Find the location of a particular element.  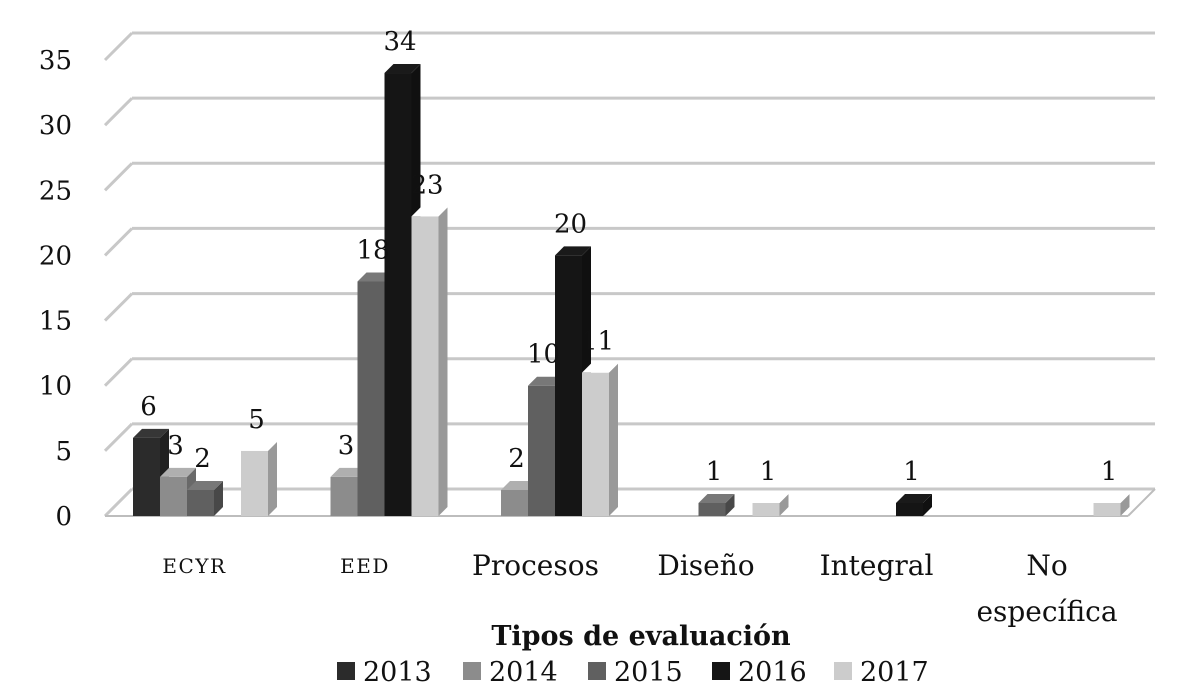

legend-item-2014: 2014 is located at coordinates (510, 672).